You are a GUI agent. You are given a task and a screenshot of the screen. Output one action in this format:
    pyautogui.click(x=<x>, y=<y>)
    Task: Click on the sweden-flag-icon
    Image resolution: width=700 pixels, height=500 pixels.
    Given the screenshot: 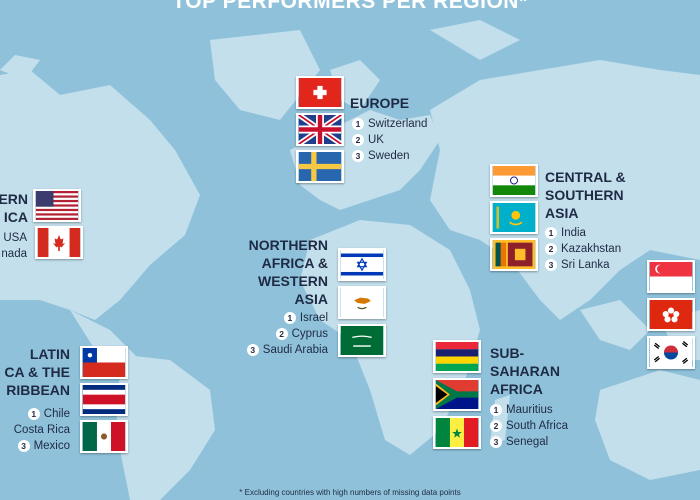 What is the action you would take?
    pyautogui.click(x=320, y=166)
    